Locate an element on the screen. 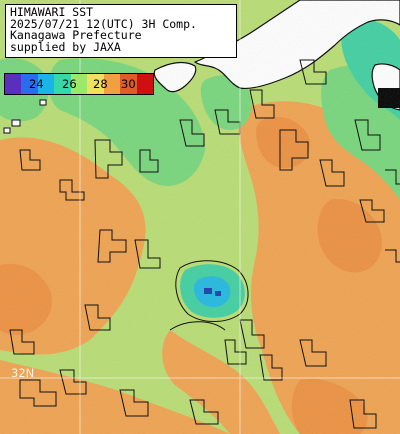  title-line-1: HIMAWARI SST is located at coordinates (52, 12).